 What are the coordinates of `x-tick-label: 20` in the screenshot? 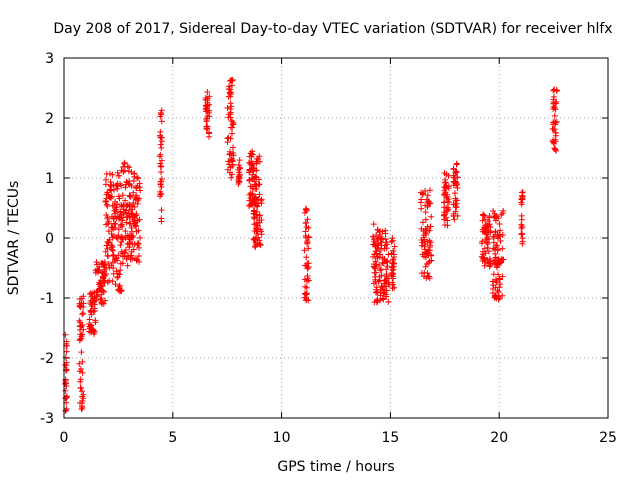 It's located at (499, 438).